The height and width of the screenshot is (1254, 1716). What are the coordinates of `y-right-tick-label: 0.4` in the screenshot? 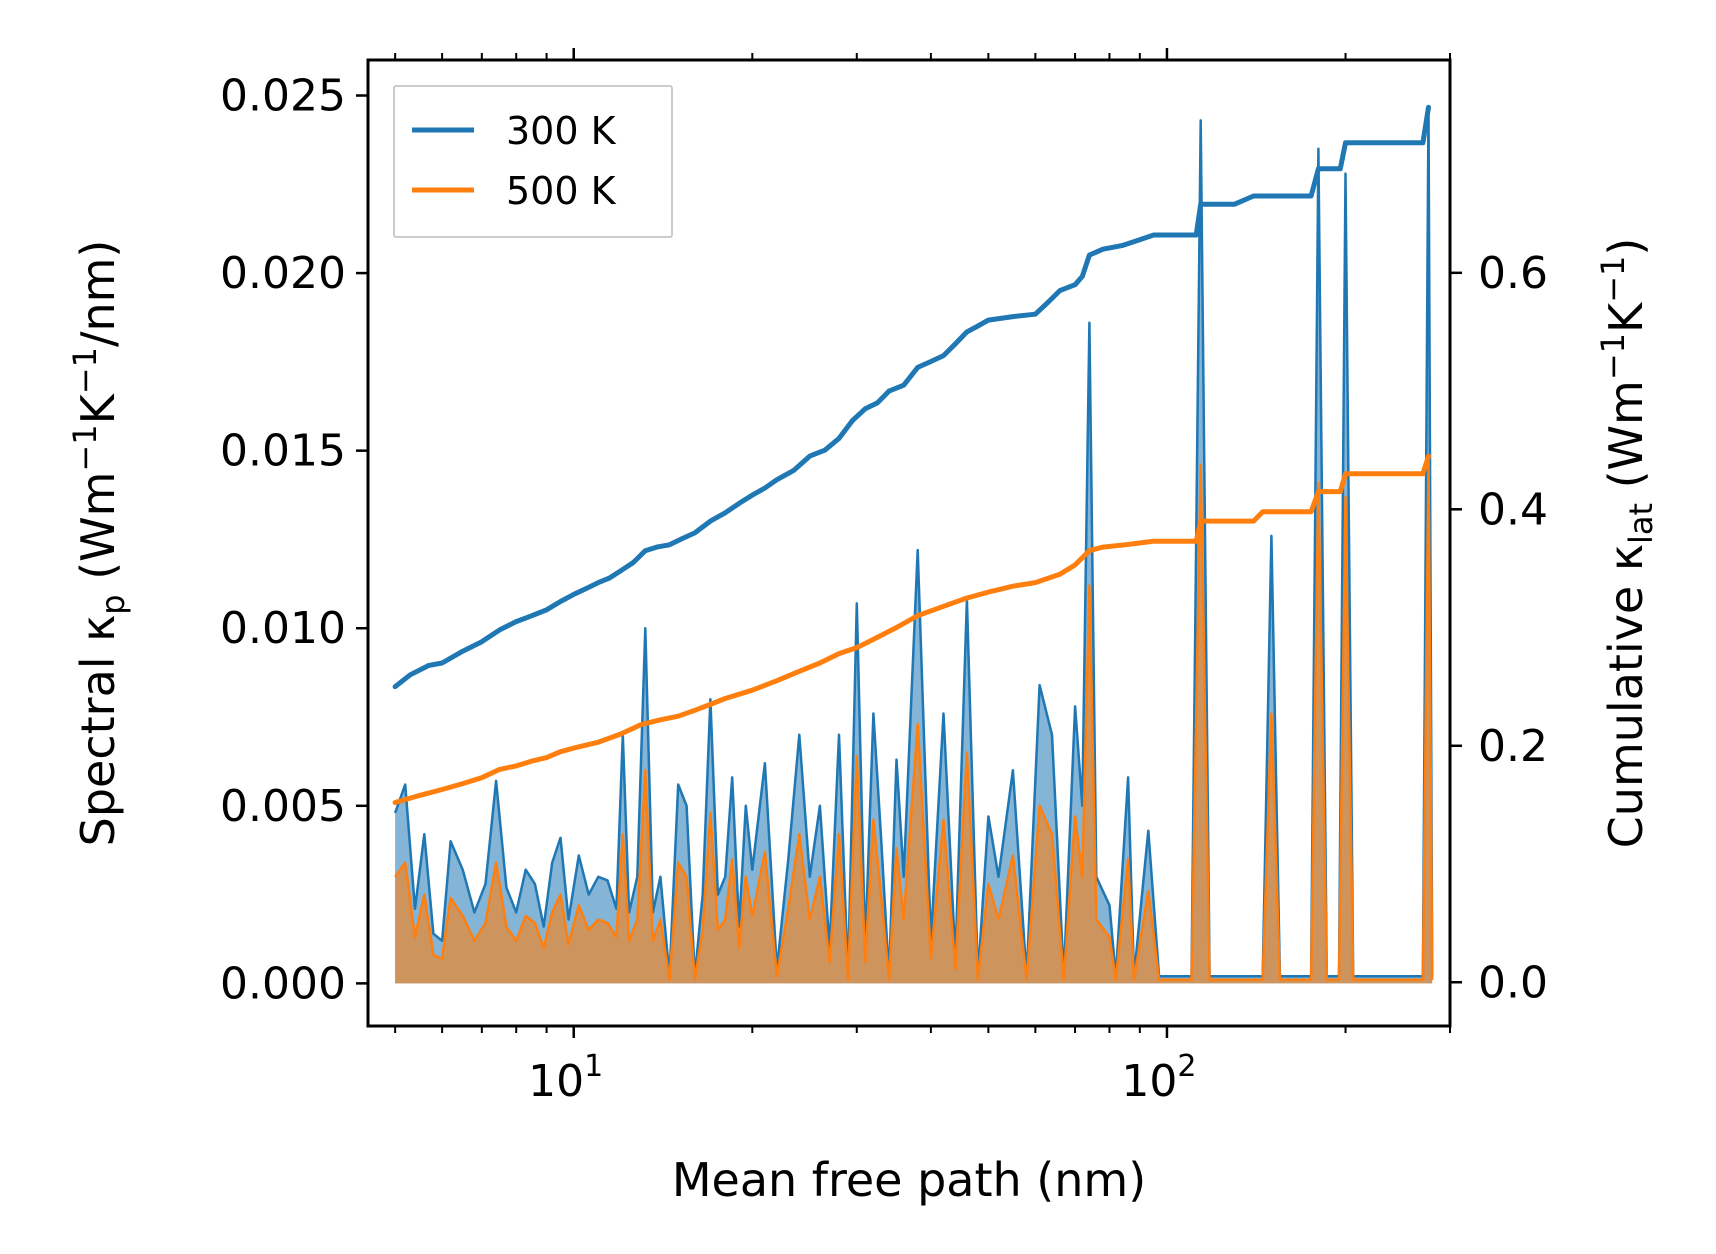 It's located at (1513, 509).